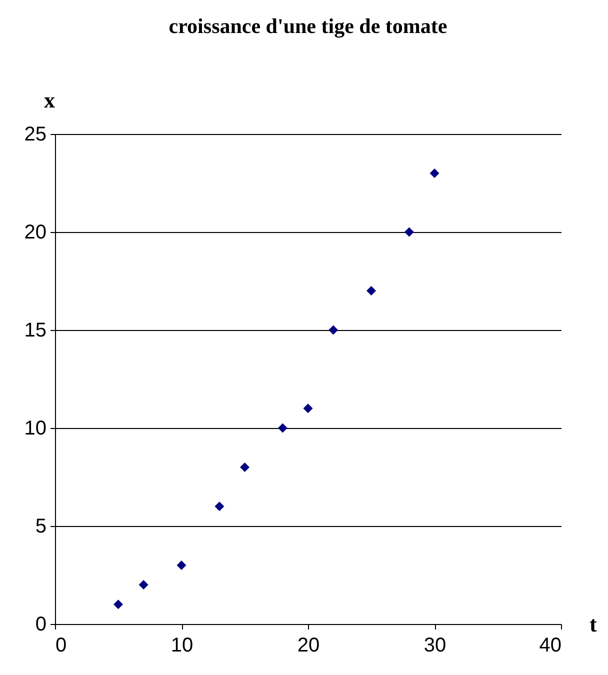  I want to click on x-tick-label: 10, so click(182, 645).